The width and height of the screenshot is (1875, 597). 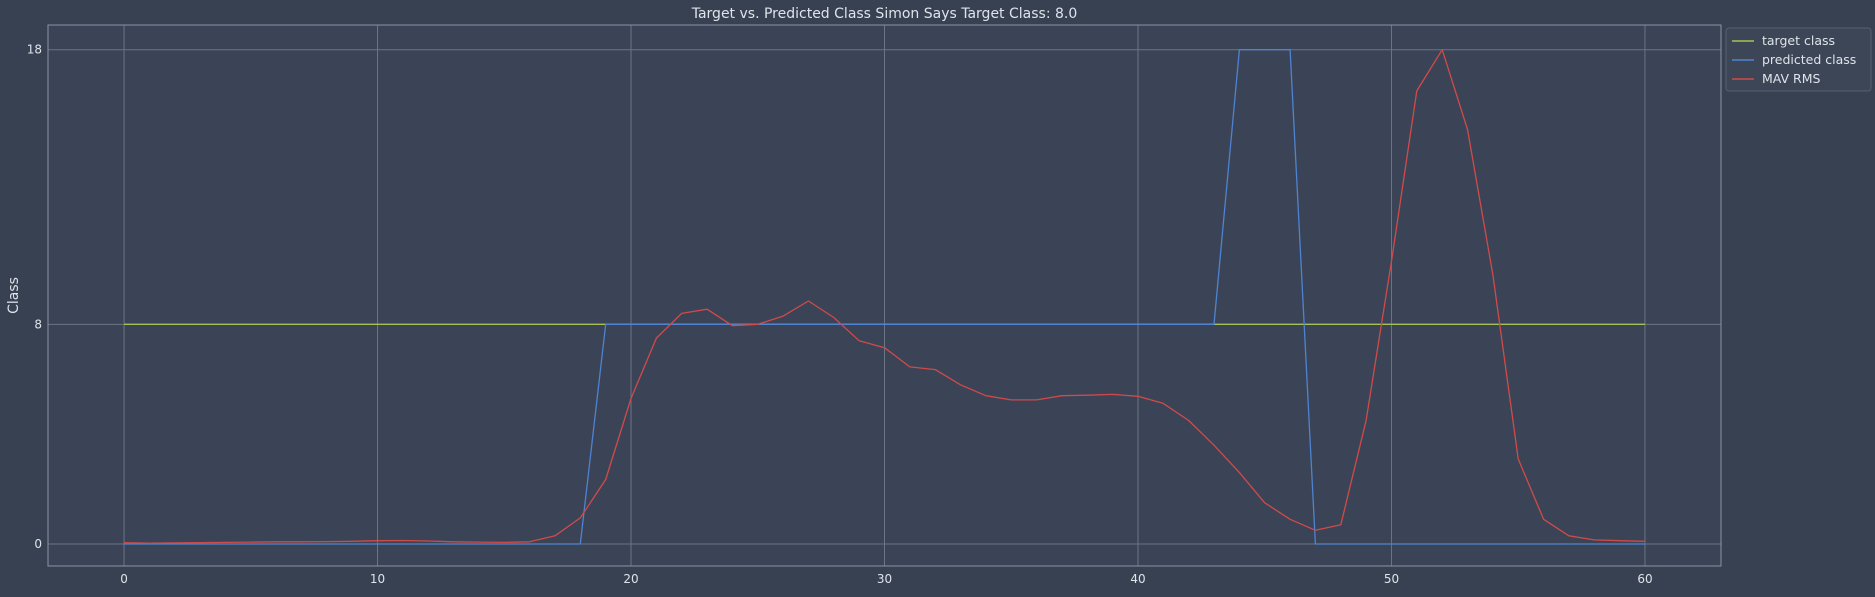 What do you see at coordinates (1391, 579) in the screenshot?
I see `x-tick-label: 50` at bounding box center [1391, 579].